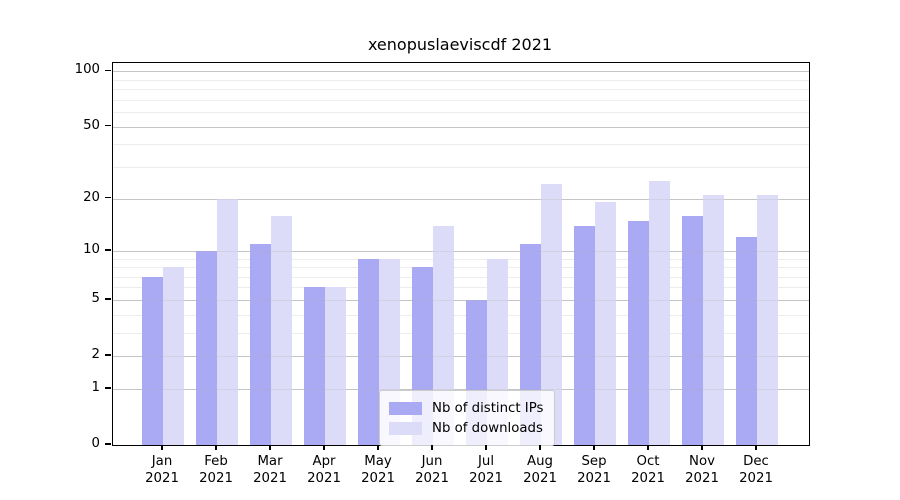  I want to click on bar-distinct-ips-oct, so click(638, 332).